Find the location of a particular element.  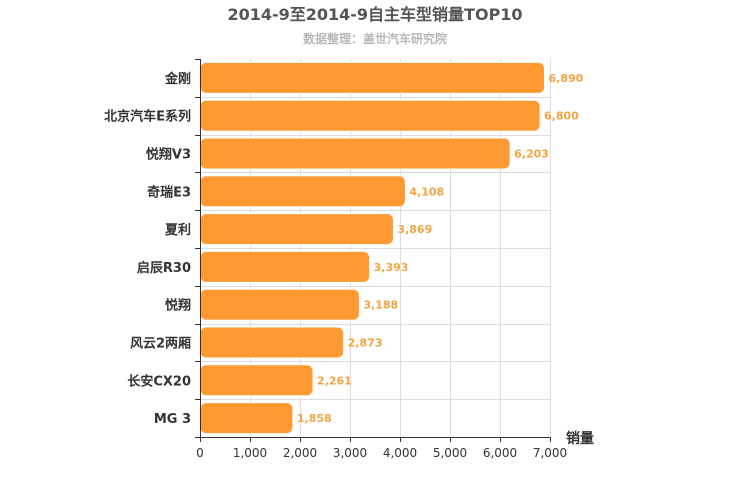

category-label: 风云2两厢 is located at coordinates (160, 344).